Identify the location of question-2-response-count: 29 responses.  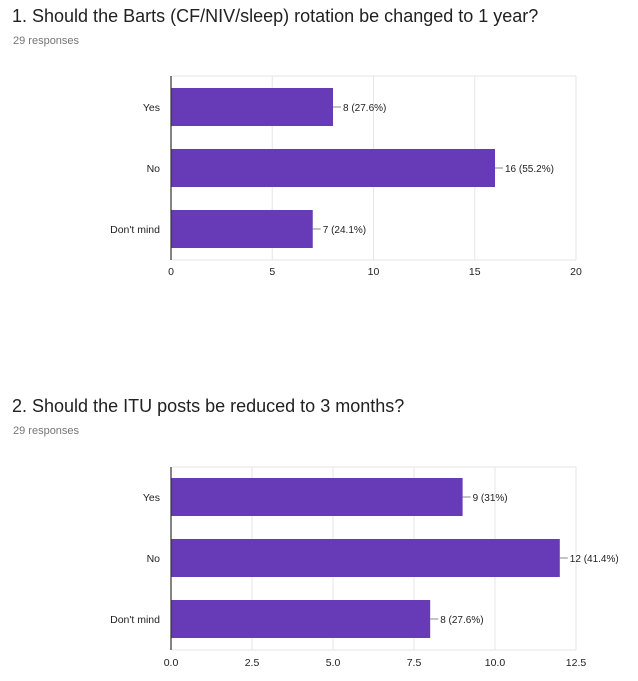
(46, 431).